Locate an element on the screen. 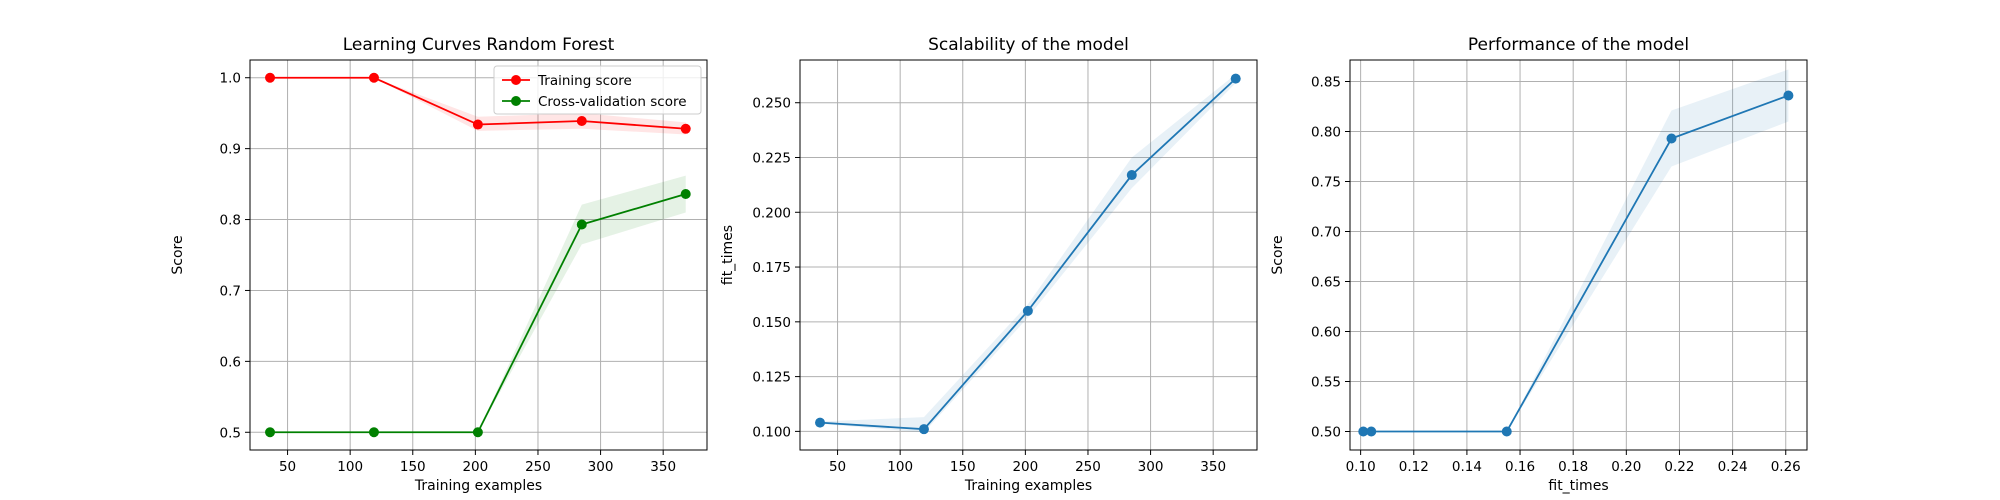  y-tick-label: 0.175 is located at coordinates (771, 268).